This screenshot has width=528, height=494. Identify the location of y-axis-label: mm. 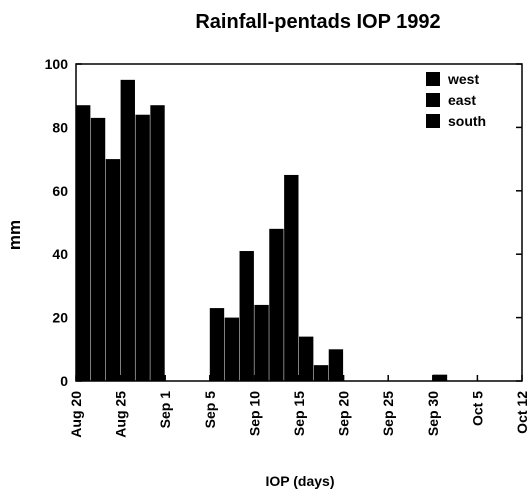
(14, 235).